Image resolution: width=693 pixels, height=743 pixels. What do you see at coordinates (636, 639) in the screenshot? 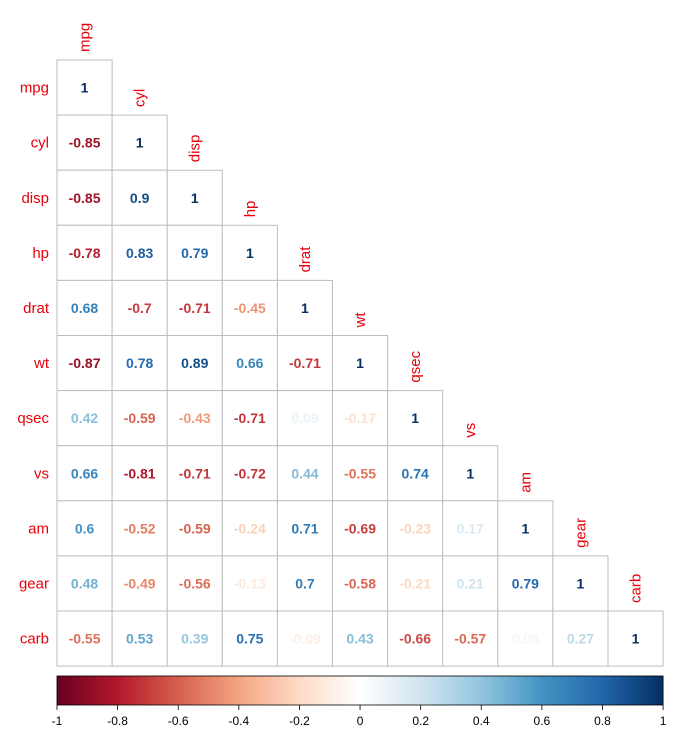
I see `value-label-carb-carb: 1` at bounding box center [636, 639].